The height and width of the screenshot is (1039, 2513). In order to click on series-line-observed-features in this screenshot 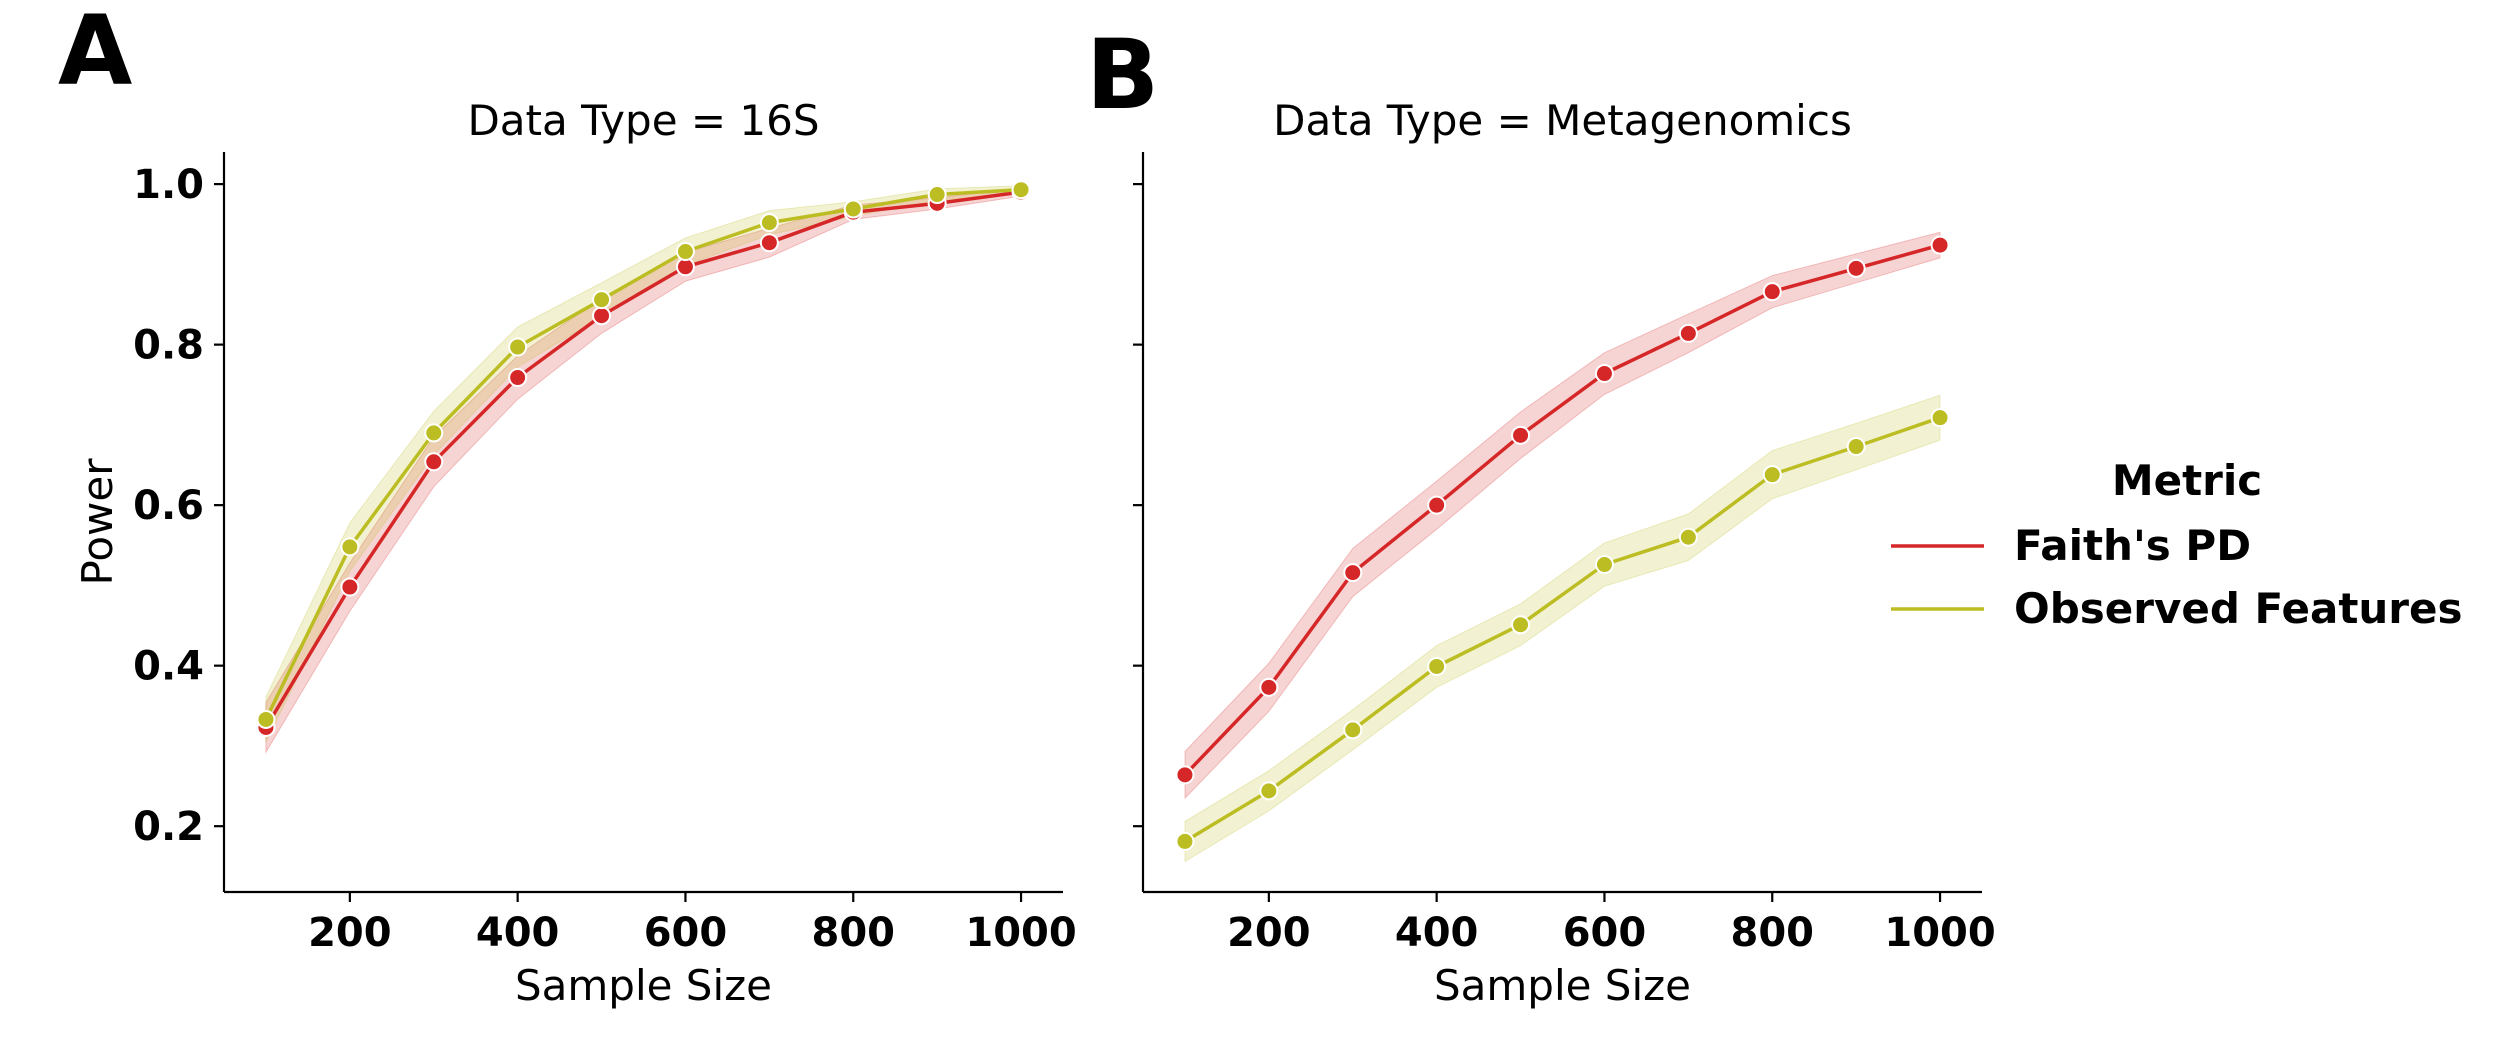, I will do `click(1562, 629)`.